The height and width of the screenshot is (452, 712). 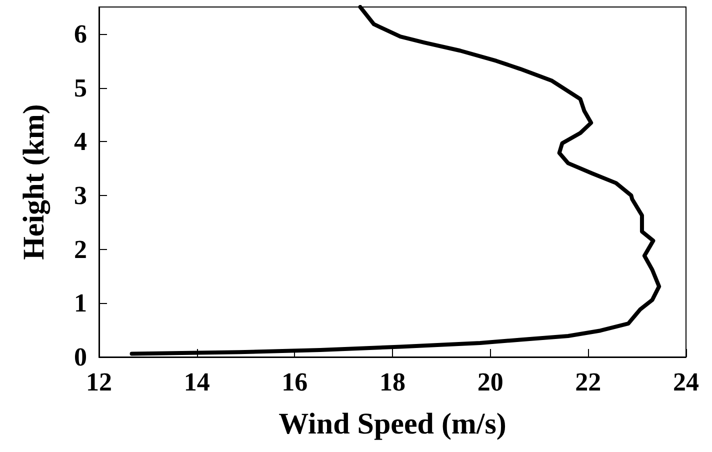 What do you see at coordinates (80, 357) in the screenshot?
I see `y-tick-label: 0` at bounding box center [80, 357].